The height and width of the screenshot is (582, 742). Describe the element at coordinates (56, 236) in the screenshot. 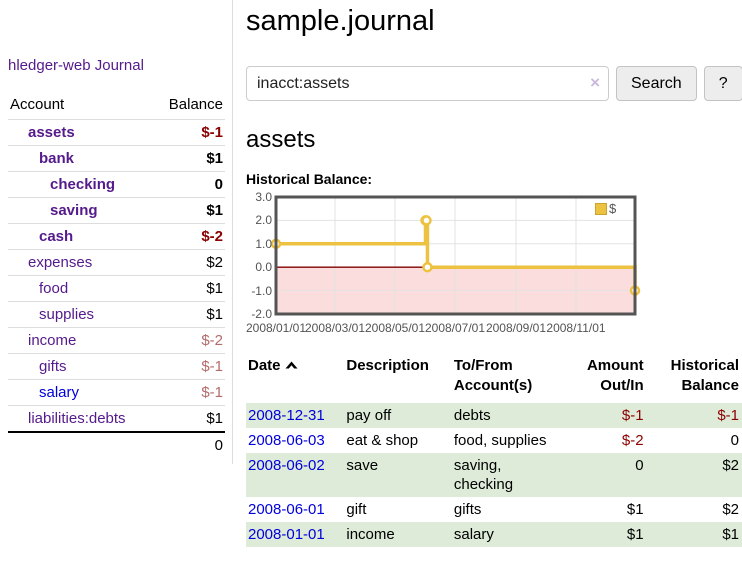

I see `account-link-cash: cash` at that location.